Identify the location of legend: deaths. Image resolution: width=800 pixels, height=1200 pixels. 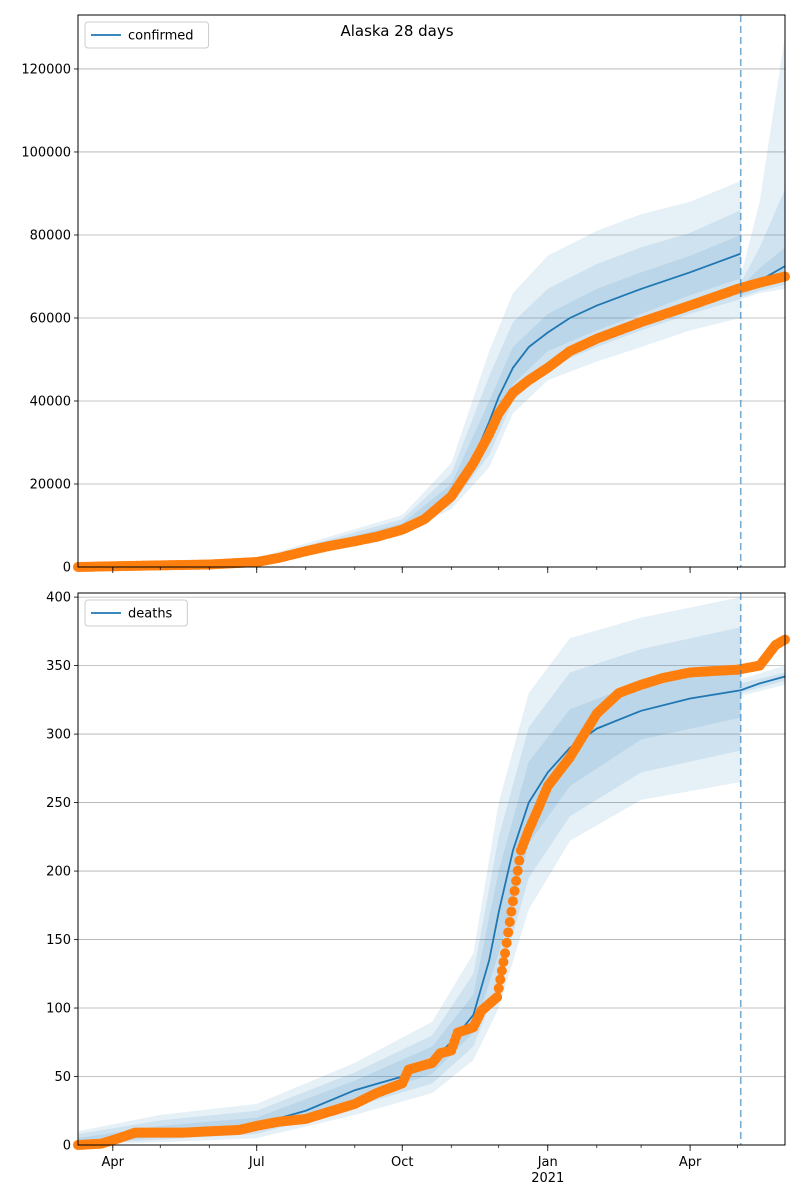
(136, 613).